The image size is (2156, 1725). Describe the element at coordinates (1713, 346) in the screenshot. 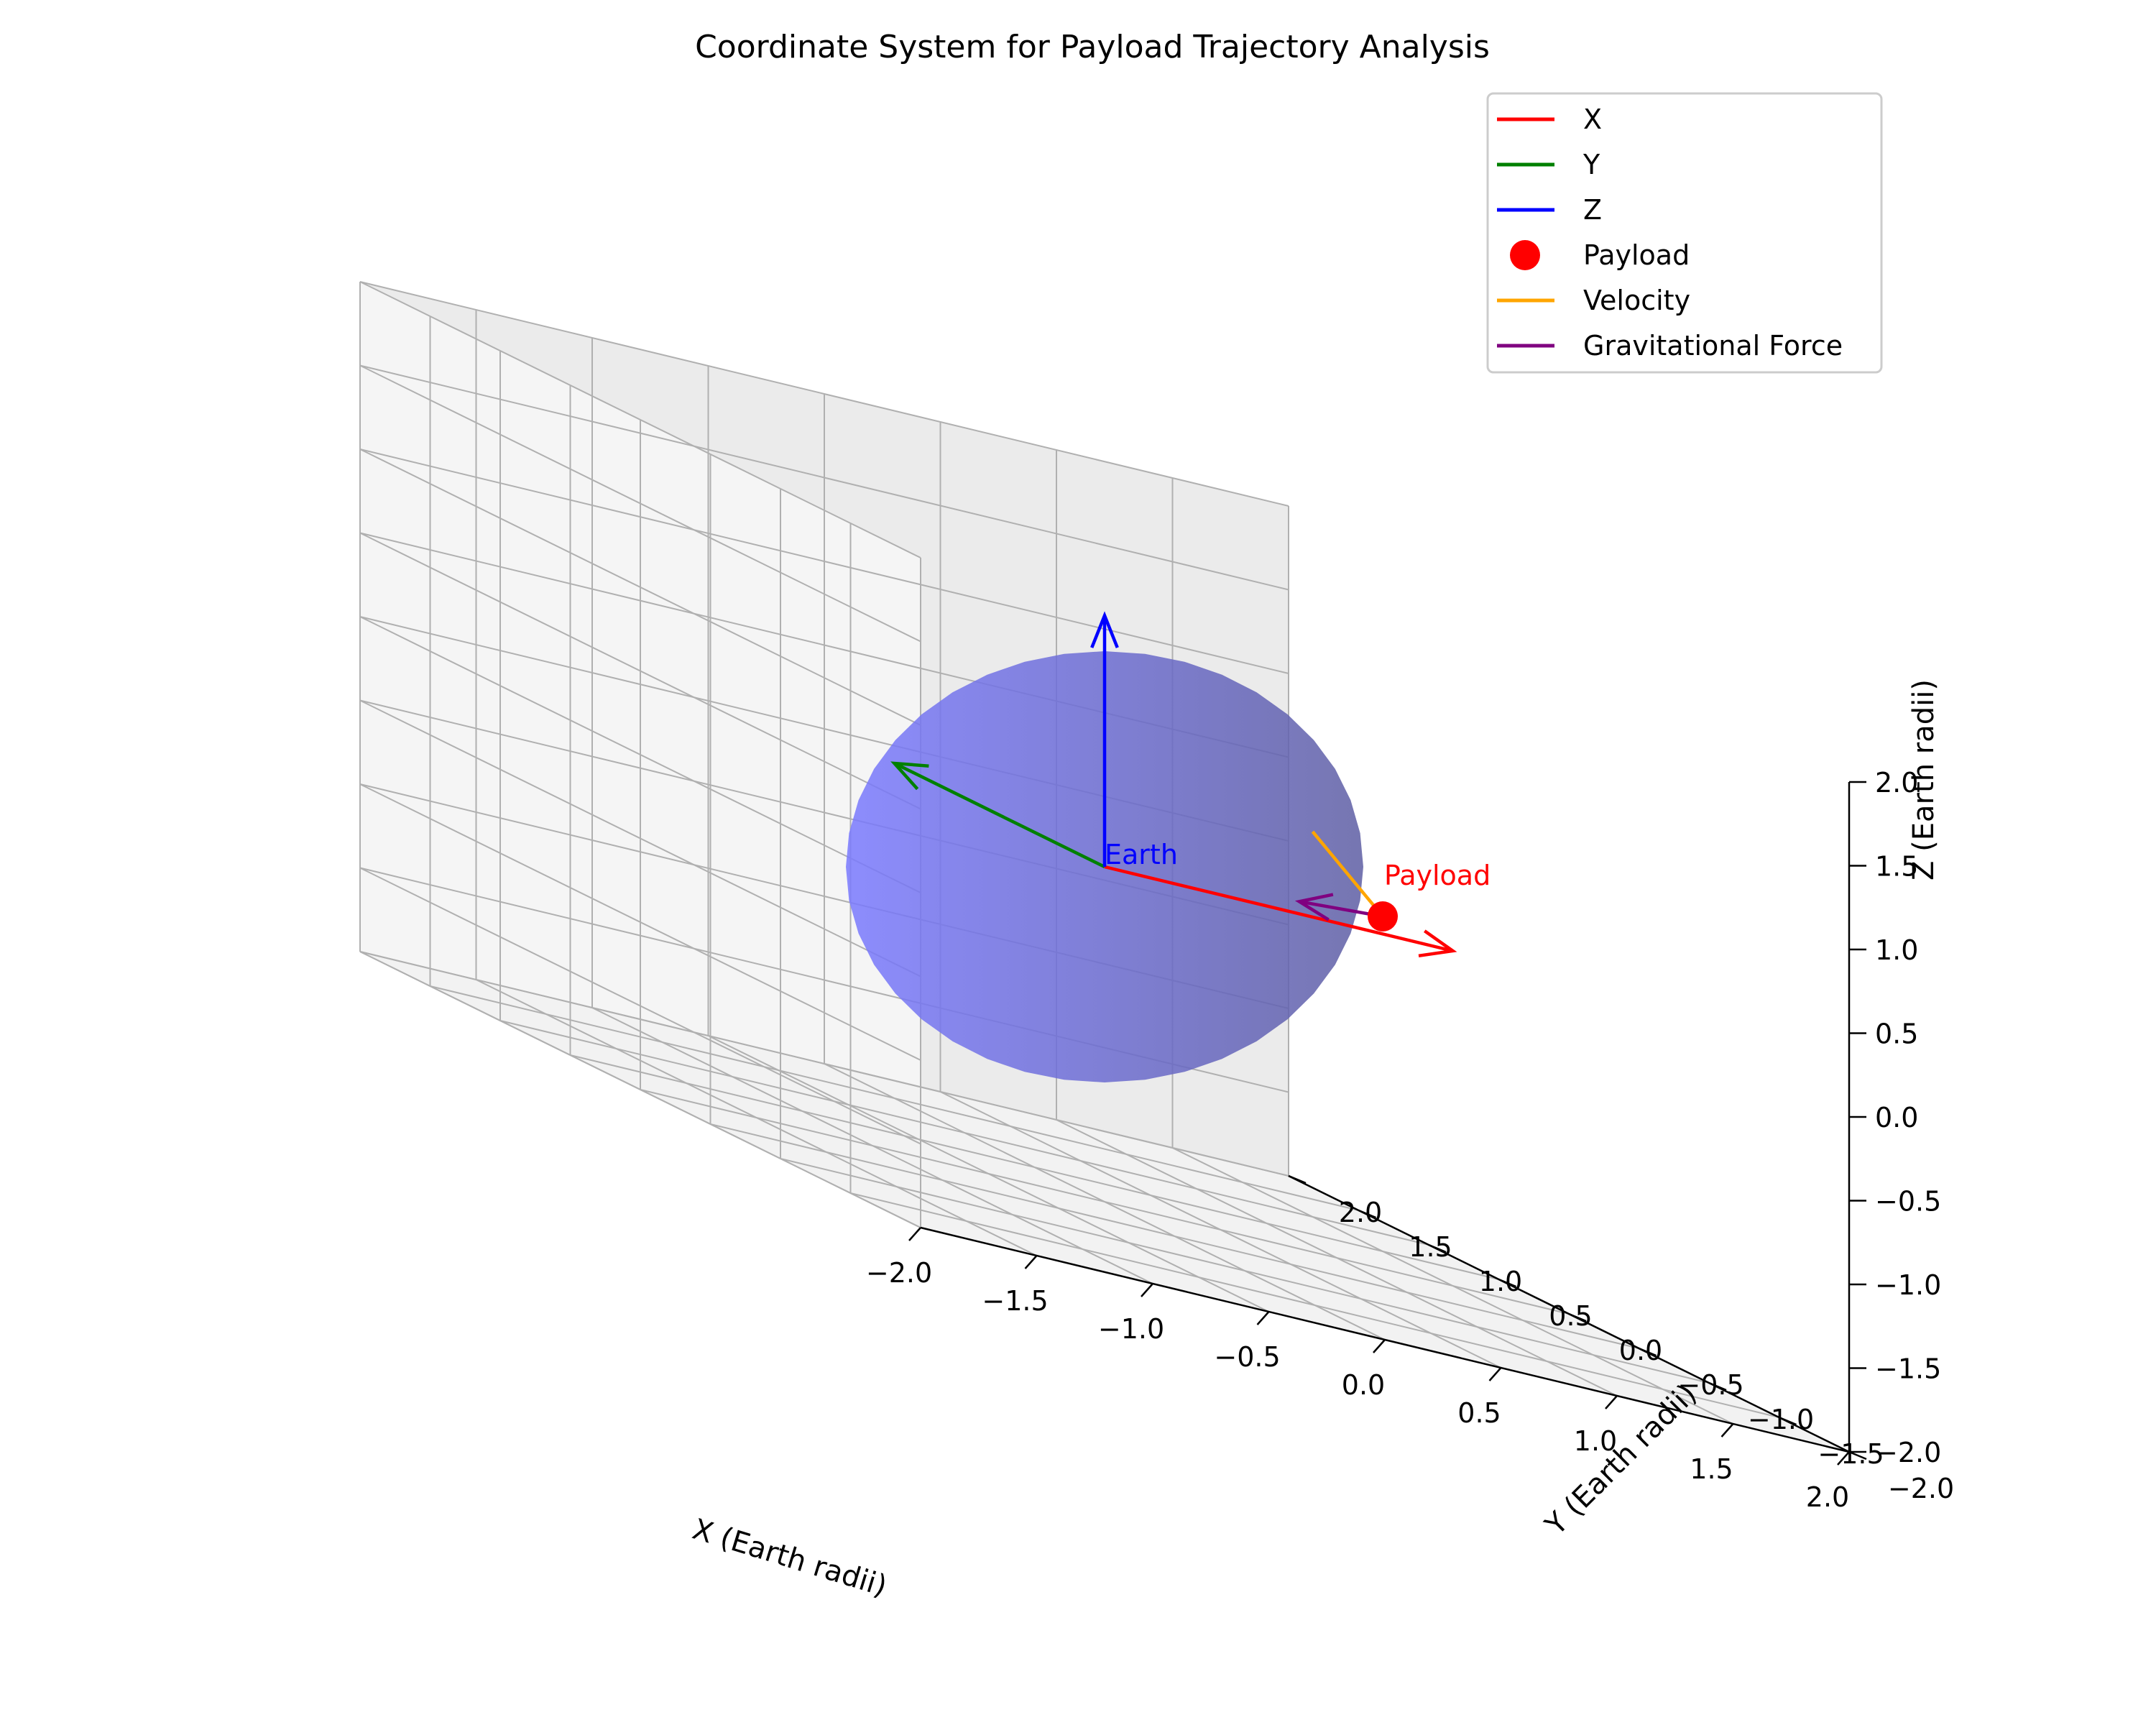

I see `legend-label-gravitational-force: Gravitational Force` at that location.